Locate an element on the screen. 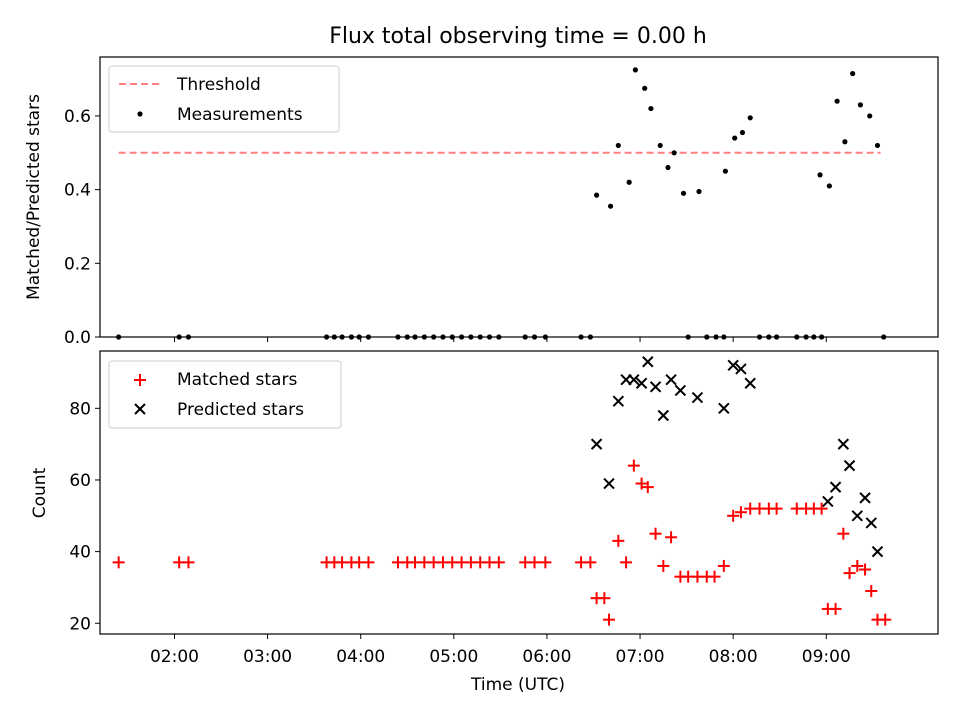 The width and height of the screenshot is (960, 720). threshold-legend-label: Threshold is located at coordinates (218, 85).